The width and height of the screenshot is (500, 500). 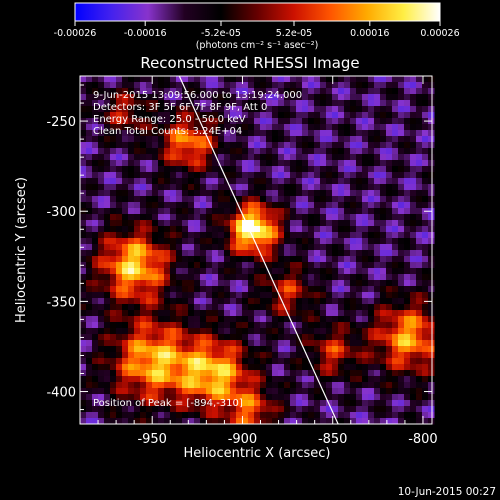 I want to click on y-tick-label: -300, so click(x=61, y=212).